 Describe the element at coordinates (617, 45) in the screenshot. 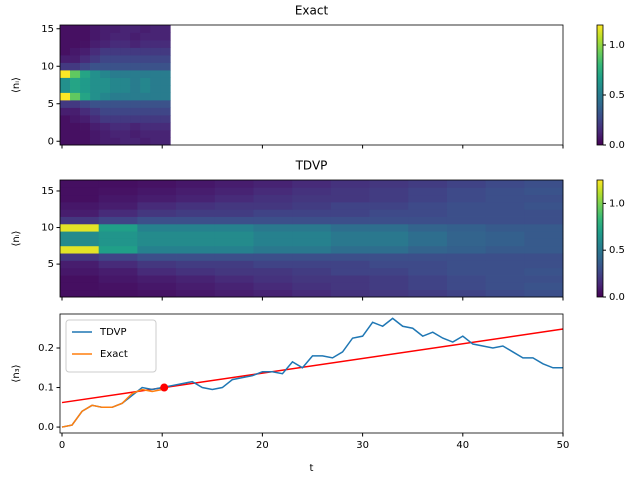

I see `colorbar-tick-label: 1.0` at that location.